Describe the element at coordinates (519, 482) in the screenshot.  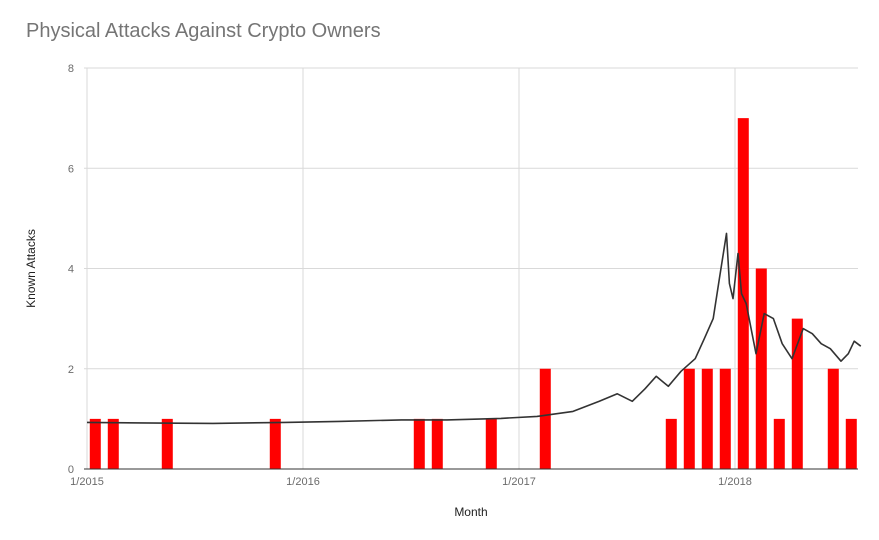
I see `x-tick-label: 1/2017` at that location.